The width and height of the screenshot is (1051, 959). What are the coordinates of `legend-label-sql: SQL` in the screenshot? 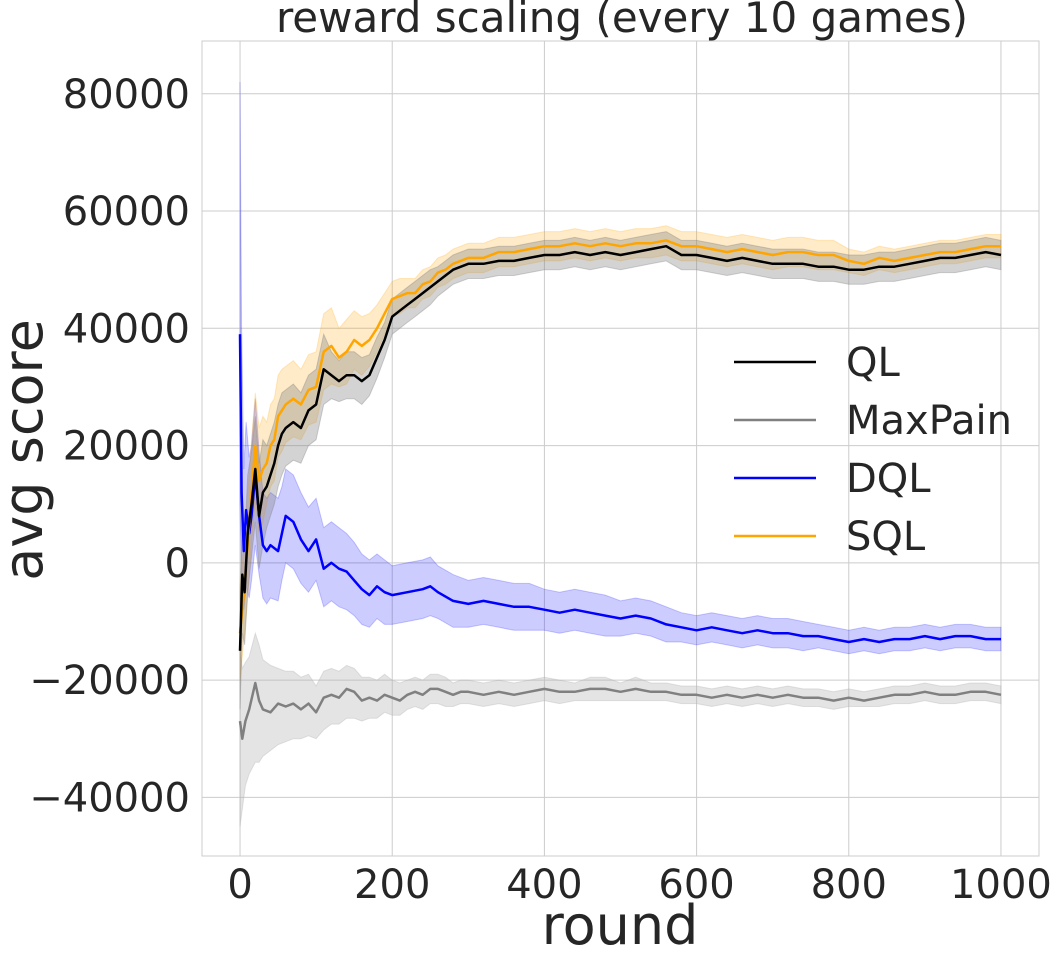 It's located at (886, 537).